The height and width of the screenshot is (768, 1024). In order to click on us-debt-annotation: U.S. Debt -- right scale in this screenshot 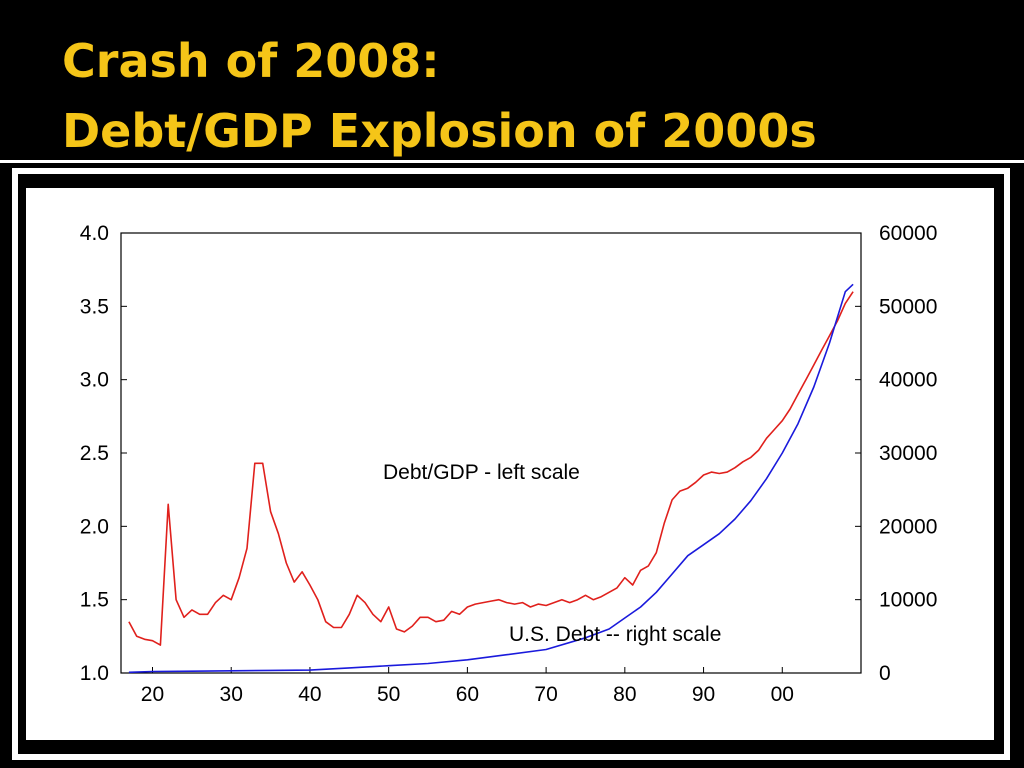, I will do `click(615, 634)`.